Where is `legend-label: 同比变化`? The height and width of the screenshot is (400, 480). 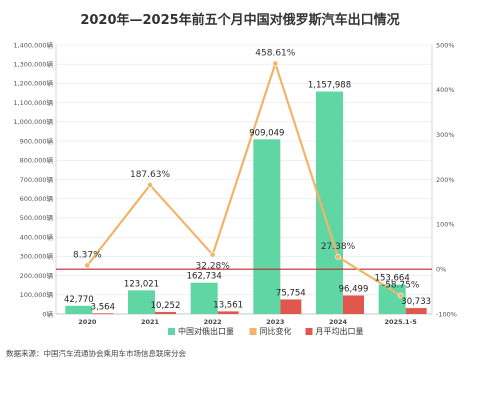 legend-label: 同比变化 is located at coordinates (276, 331).